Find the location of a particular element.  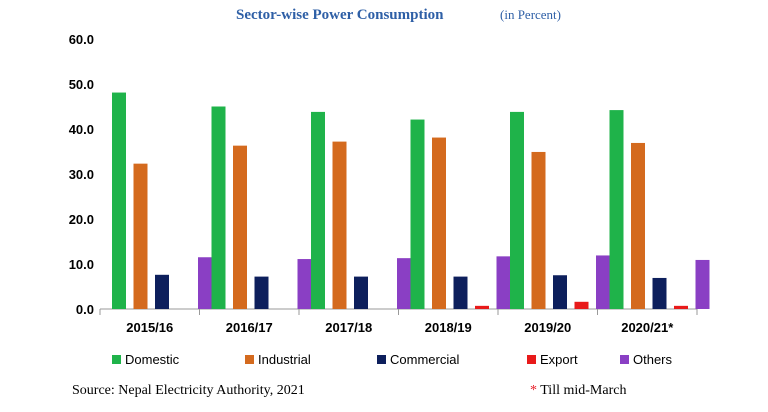

x-tick-label: 2019/20 is located at coordinates (547, 327).